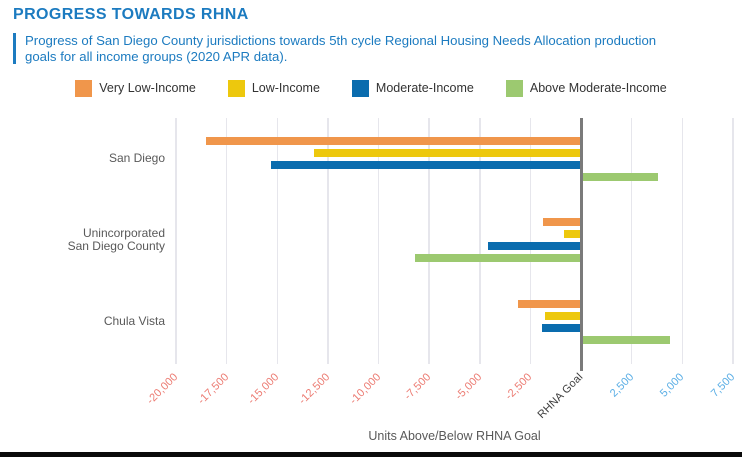 Image resolution: width=742 pixels, height=458 pixels. What do you see at coordinates (598, 88) in the screenshot?
I see `legend-label-above-moderate-income: Above Moderate-Income` at bounding box center [598, 88].